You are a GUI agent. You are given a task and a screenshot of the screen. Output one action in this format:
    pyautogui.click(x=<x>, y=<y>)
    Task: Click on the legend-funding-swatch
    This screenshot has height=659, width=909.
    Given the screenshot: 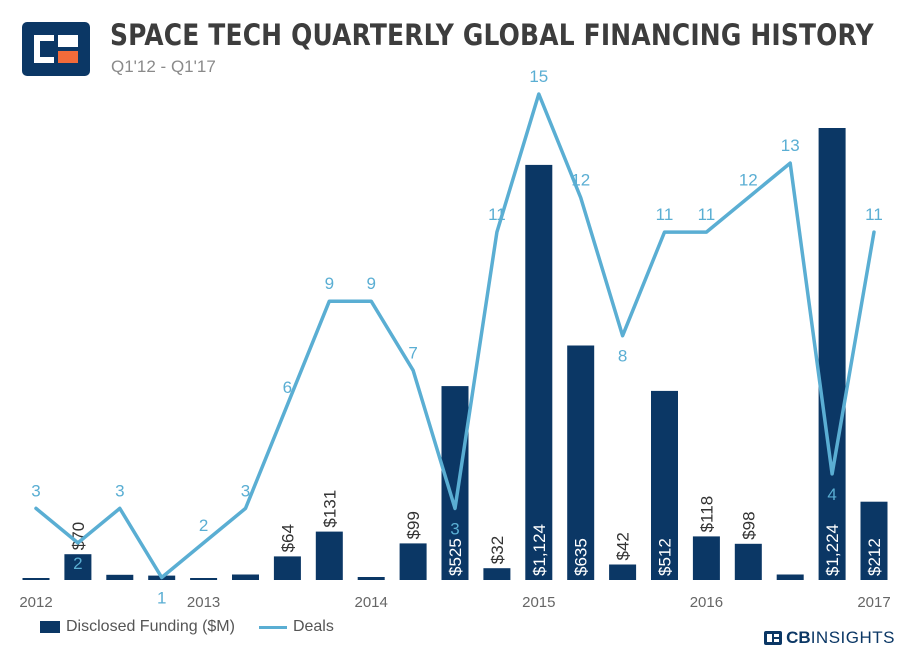 What is the action you would take?
    pyautogui.click(x=50, y=627)
    